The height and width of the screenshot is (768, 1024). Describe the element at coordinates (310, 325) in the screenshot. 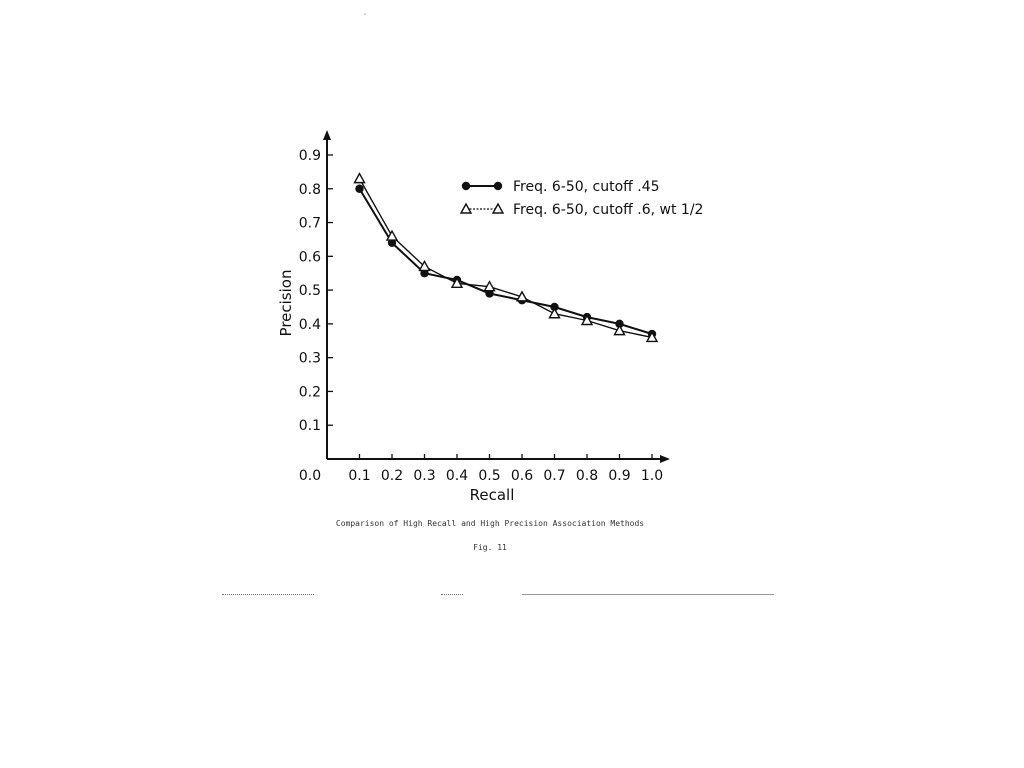

I see `y-tick-label: 0.4` at that location.